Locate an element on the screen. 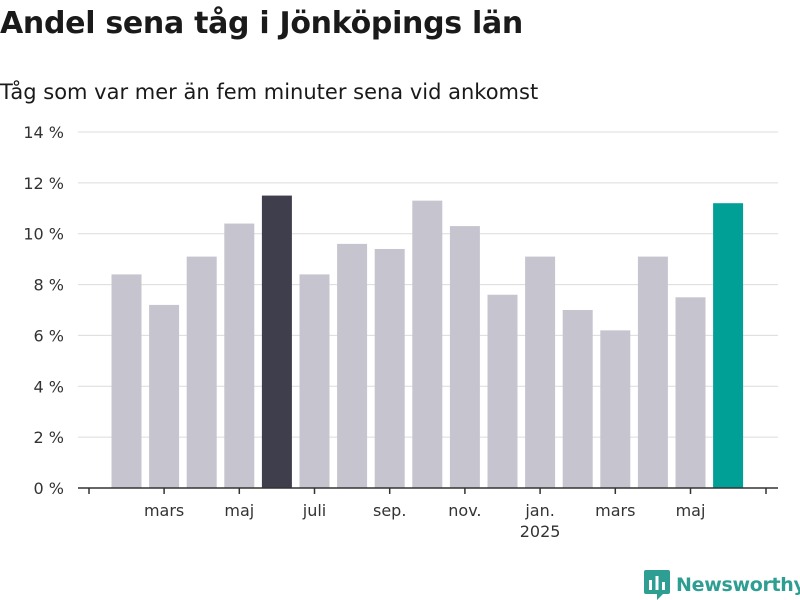  x-tick-label: juli is located at coordinates (314, 510).